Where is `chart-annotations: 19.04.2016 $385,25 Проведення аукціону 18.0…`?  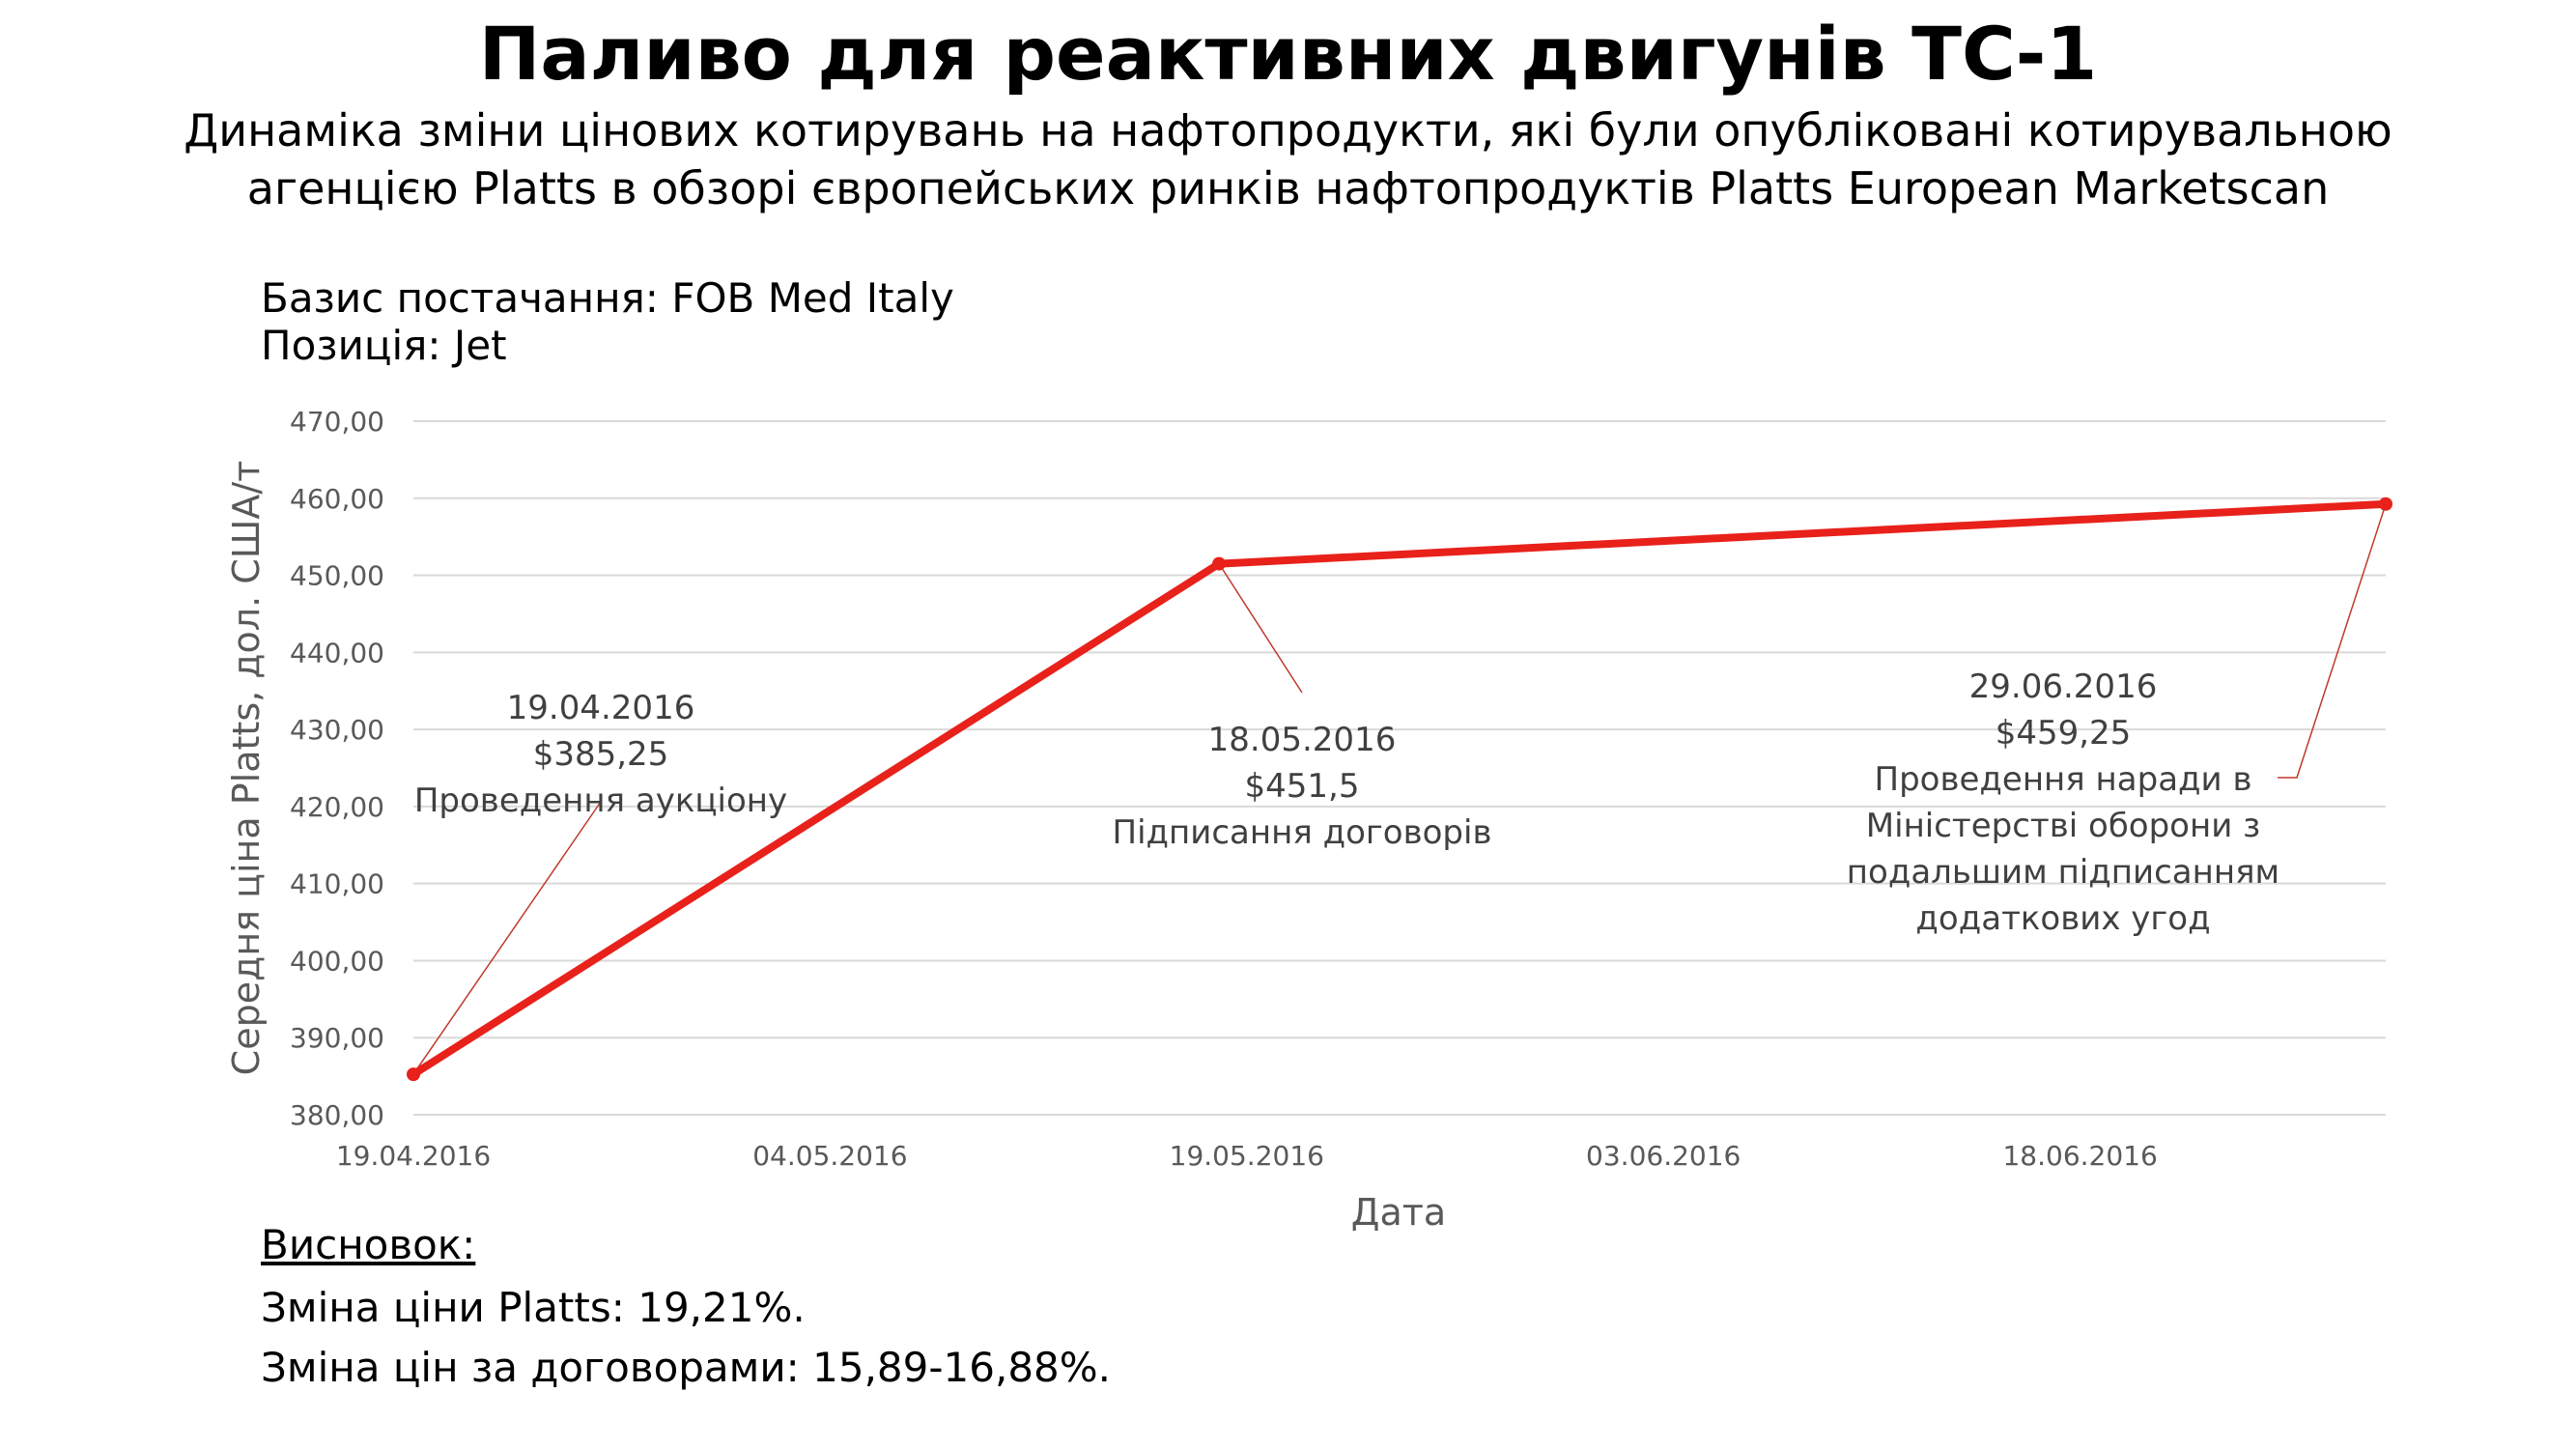
chart-annotations: 19.04.2016 $385,25 Проведення аукціону 18.0… is located at coordinates (1346, 803).